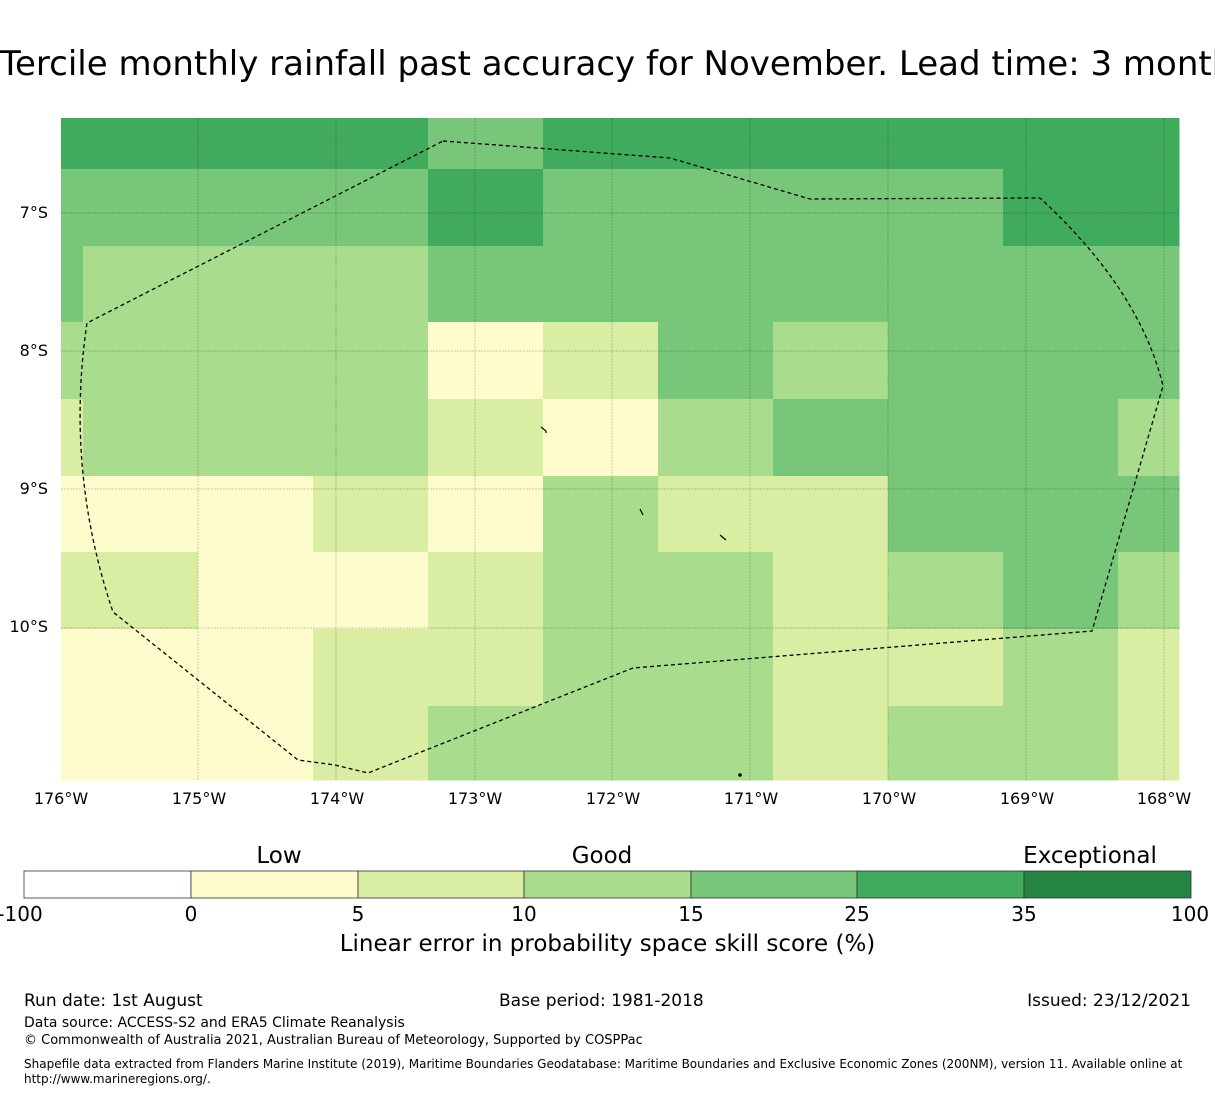  What do you see at coordinates (1027, 798) in the screenshot?
I see `lon-label: 169°W` at bounding box center [1027, 798].